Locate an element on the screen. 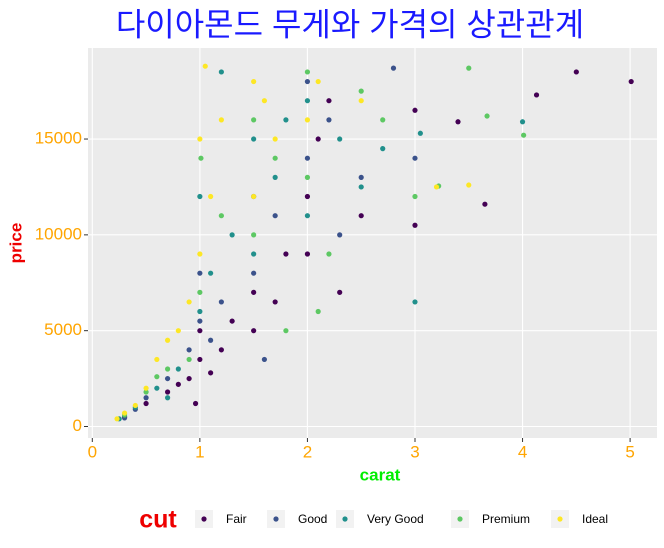 This screenshot has width=664, height=548. chart-title: 다이아몬드 무게와 가격의 상관관계 is located at coordinates (350, 24).